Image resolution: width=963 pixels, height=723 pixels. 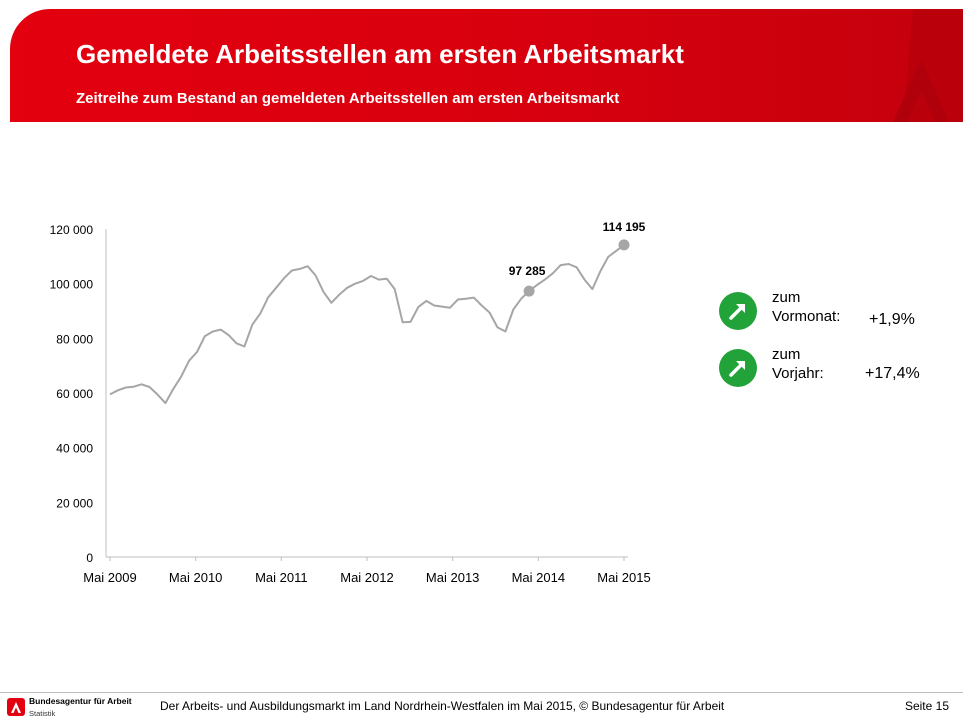 I want to click on x-tick-label: Mai 2015, so click(x=623, y=577).